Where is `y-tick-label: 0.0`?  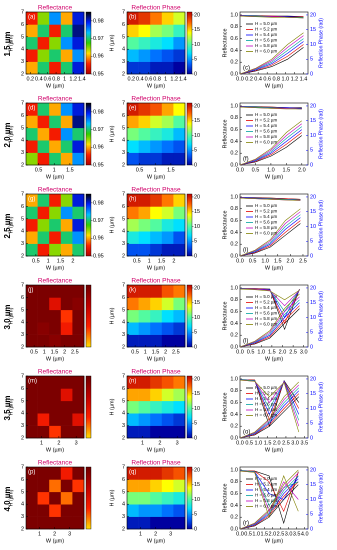
y-tick-label: 0.0 is located at coordinates (234, 438).